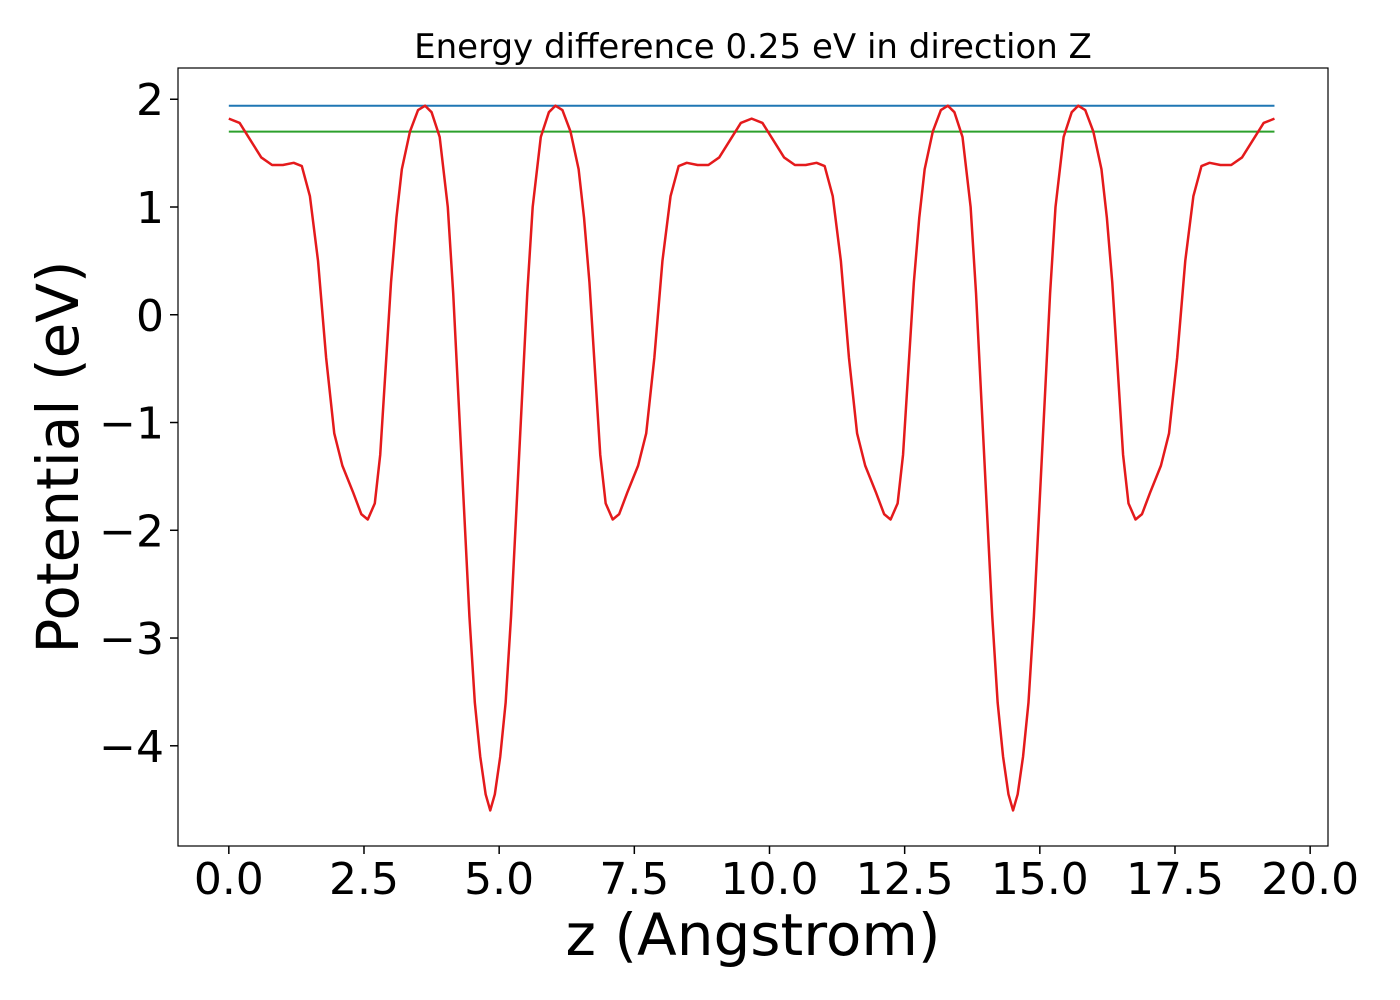 This screenshot has height=1000, width=1400. Describe the element at coordinates (1040, 879) in the screenshot. I see `x-tick-label: 15.0` at that location.